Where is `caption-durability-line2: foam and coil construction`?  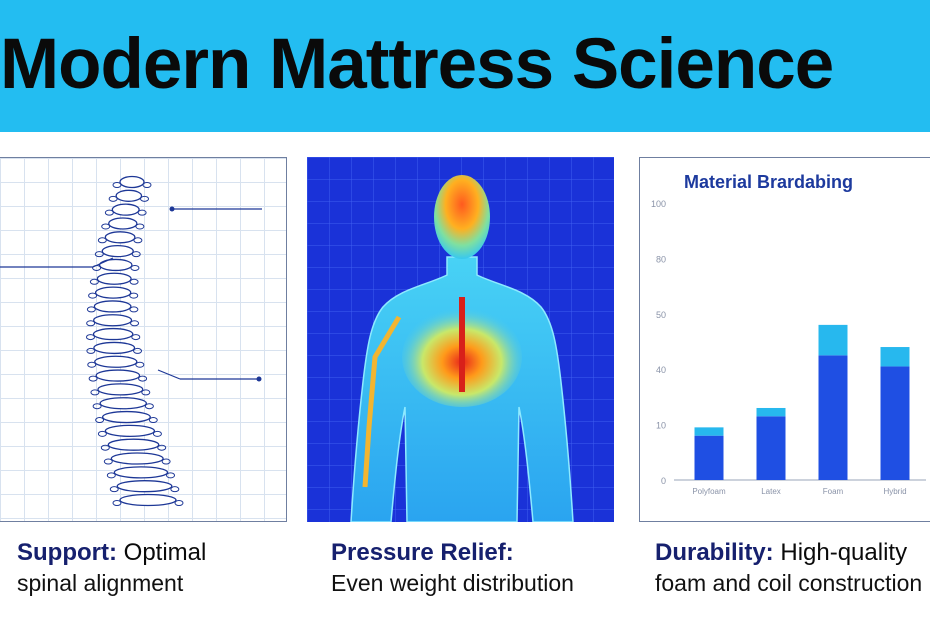 caption-durability-line2: foam and coil construction is located at coordinates (789, 583).